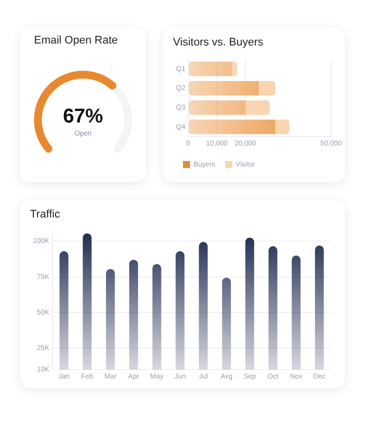  Describe the element at coordinates (45, 214) in the screenshot. I see `chart-title: Traffic` at that location.